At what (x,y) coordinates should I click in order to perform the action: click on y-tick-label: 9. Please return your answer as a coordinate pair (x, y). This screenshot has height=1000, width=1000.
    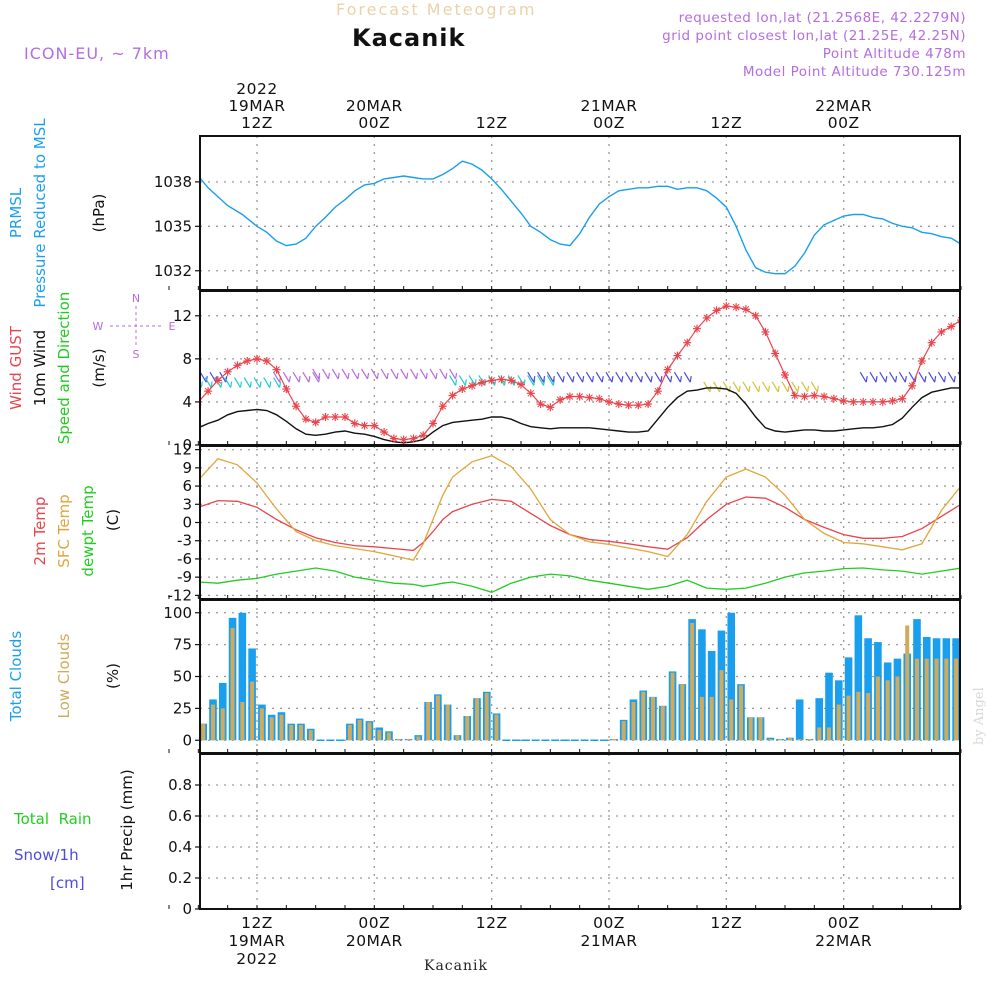
    Looking at the image, I should click on (187, 468).